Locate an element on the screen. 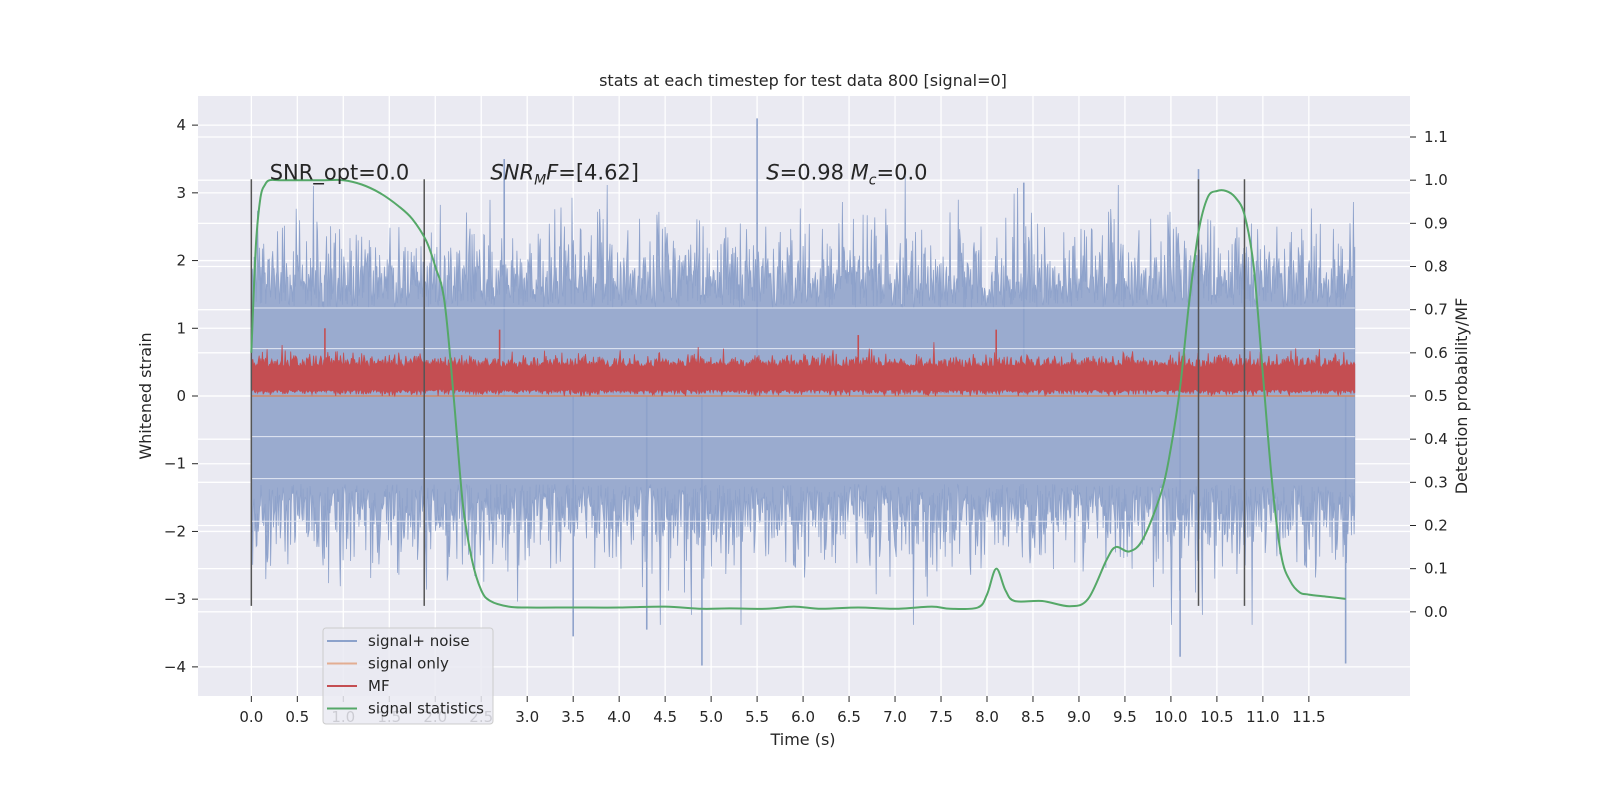 The width and height of the screenshot is (1600, 800). y-tick-label: 1 is located at coordinates (181, 328).